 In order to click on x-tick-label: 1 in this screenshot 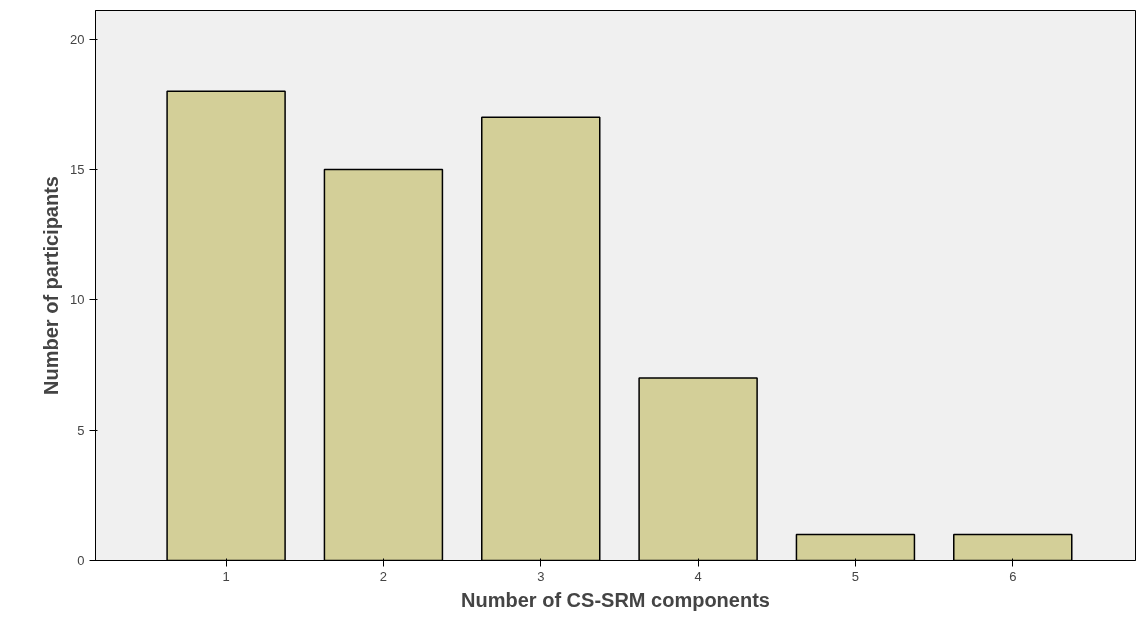, I will do `click(226, 576)`.